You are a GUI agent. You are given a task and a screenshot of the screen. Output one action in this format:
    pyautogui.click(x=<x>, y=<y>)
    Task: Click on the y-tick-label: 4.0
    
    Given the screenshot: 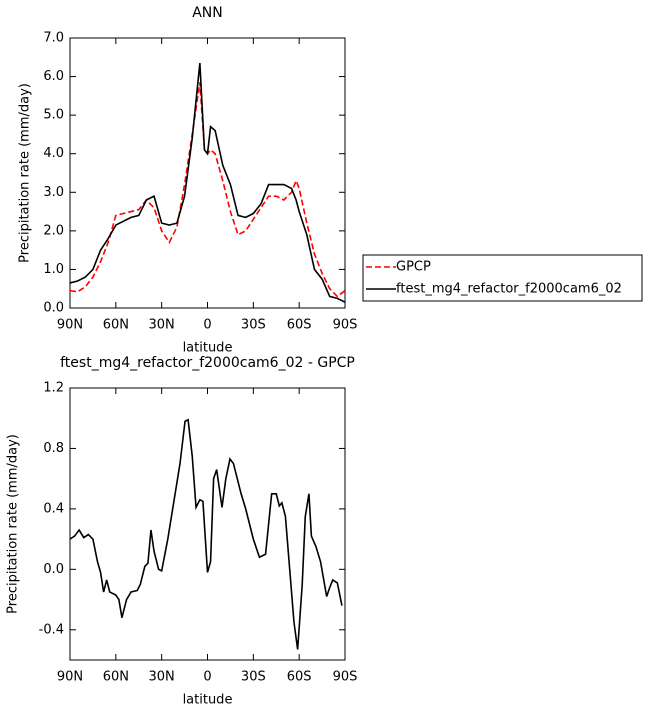 What is the action you would take?
    pyautogui.click(x=53, y=153)
    